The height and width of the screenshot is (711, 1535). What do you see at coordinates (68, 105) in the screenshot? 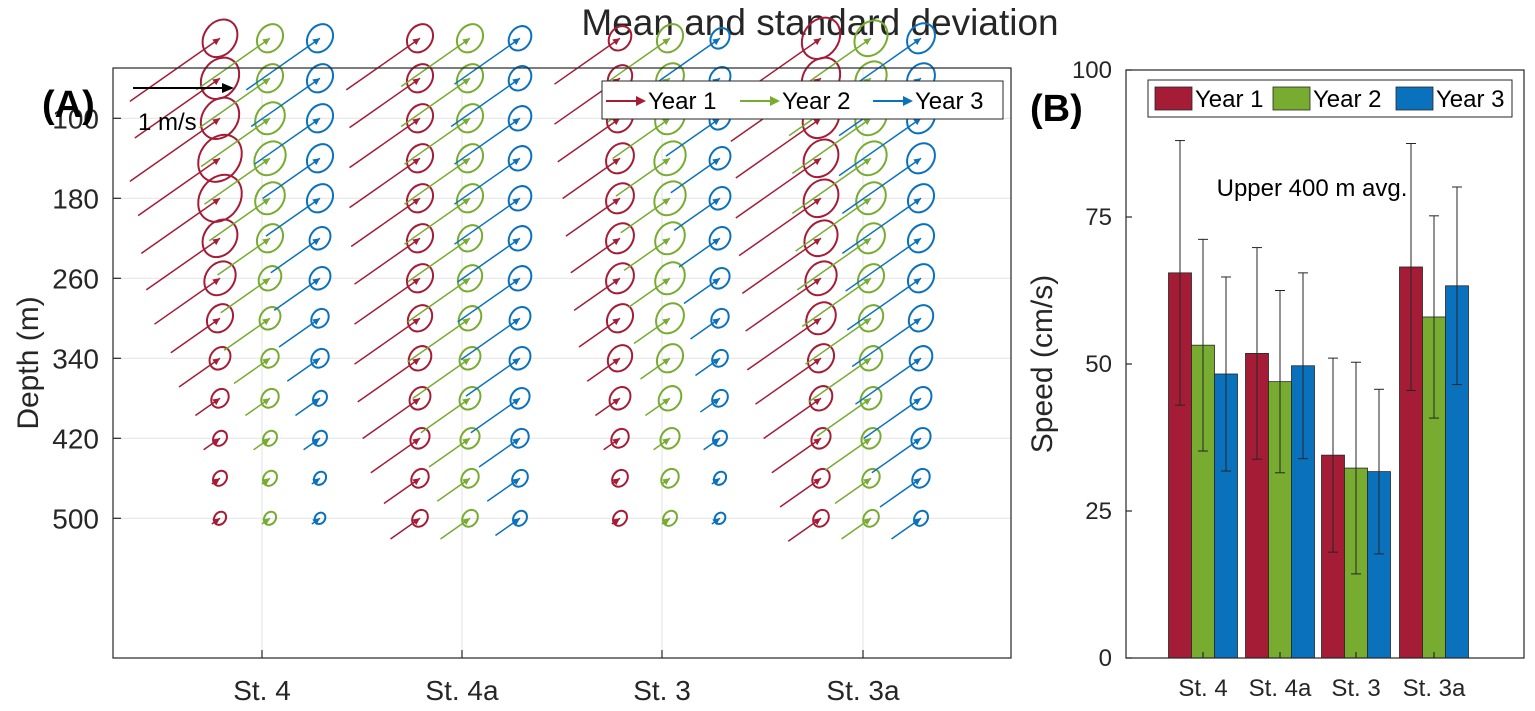
I see `panel-a-tag: (A)` at bounding box center [68, 105].